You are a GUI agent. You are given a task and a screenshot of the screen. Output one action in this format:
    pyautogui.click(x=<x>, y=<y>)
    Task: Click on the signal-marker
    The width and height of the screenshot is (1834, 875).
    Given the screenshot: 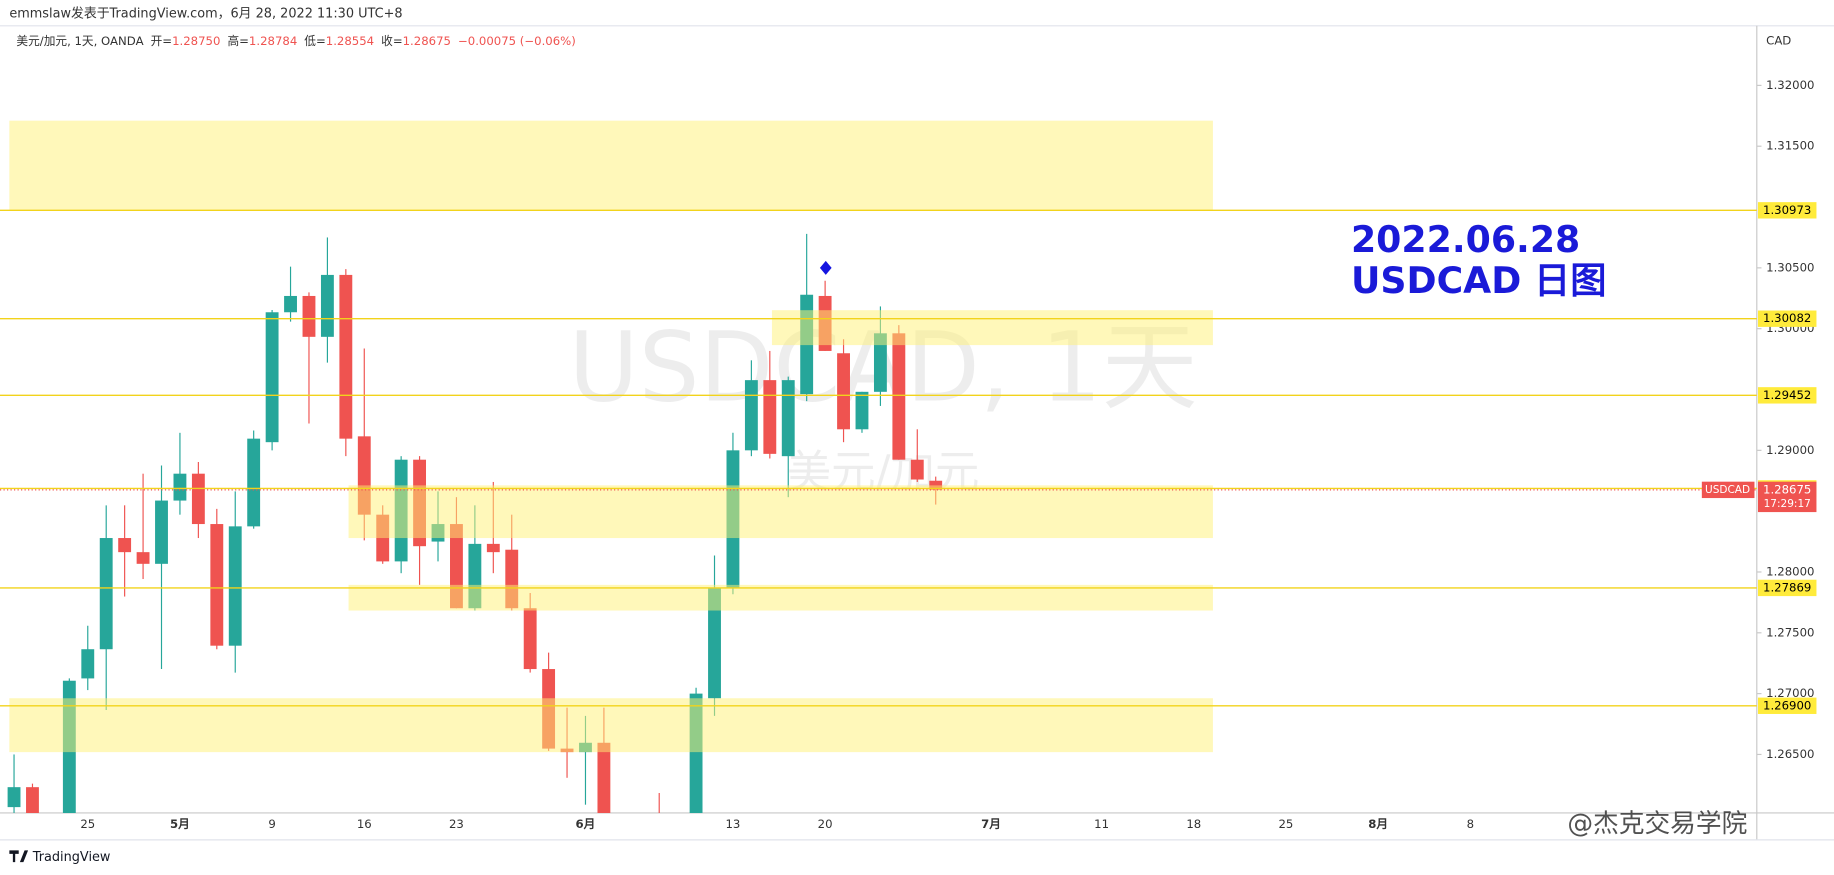 What is the action you would take?
    pyautogui.click(x=825, y=267)
    